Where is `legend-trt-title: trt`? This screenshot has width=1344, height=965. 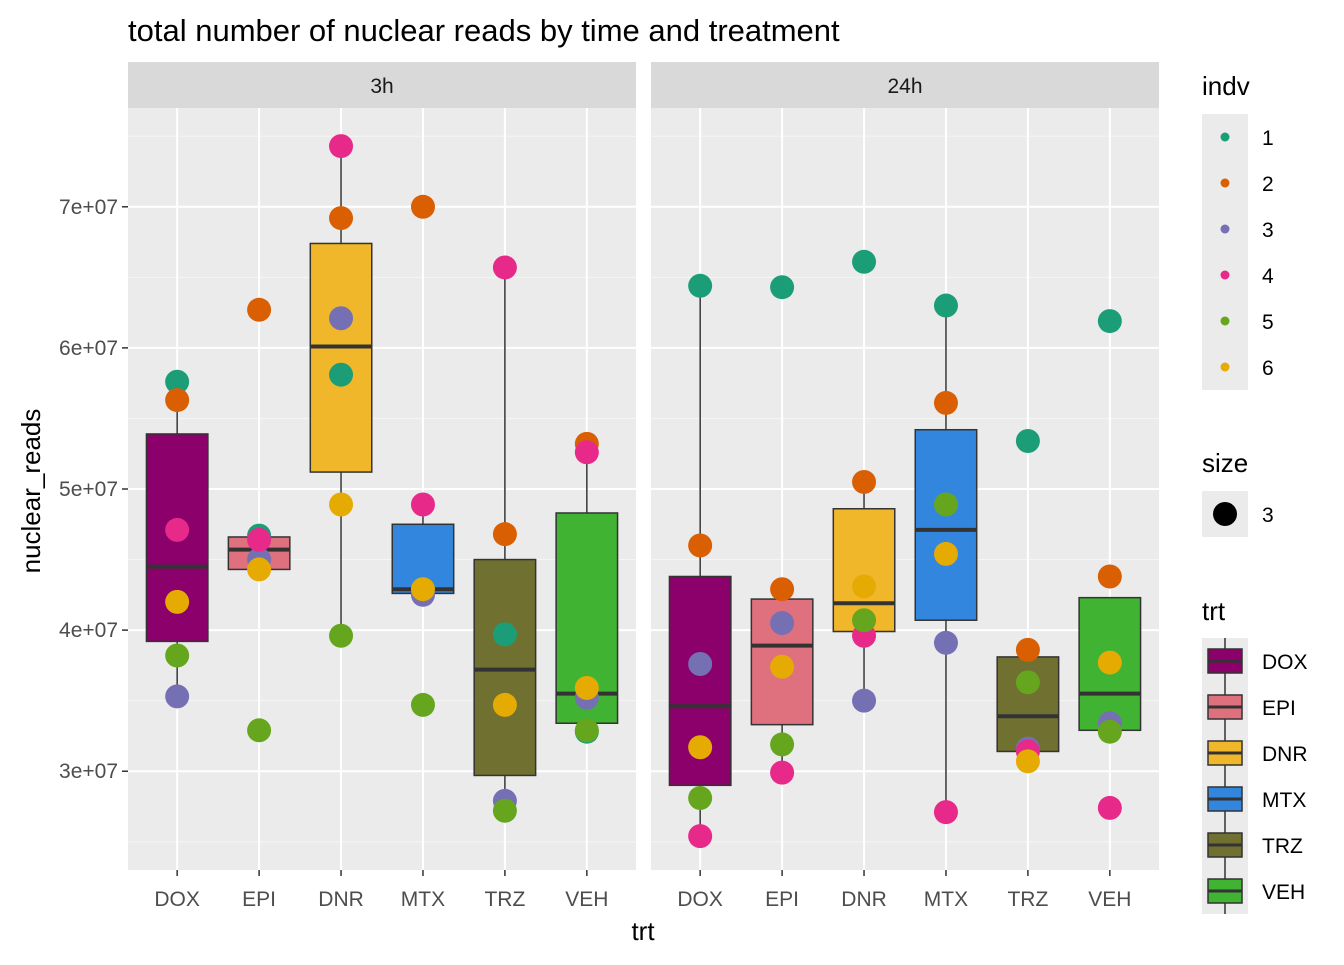
legend-trt-title: trt is located at coordinates (1214, 611).